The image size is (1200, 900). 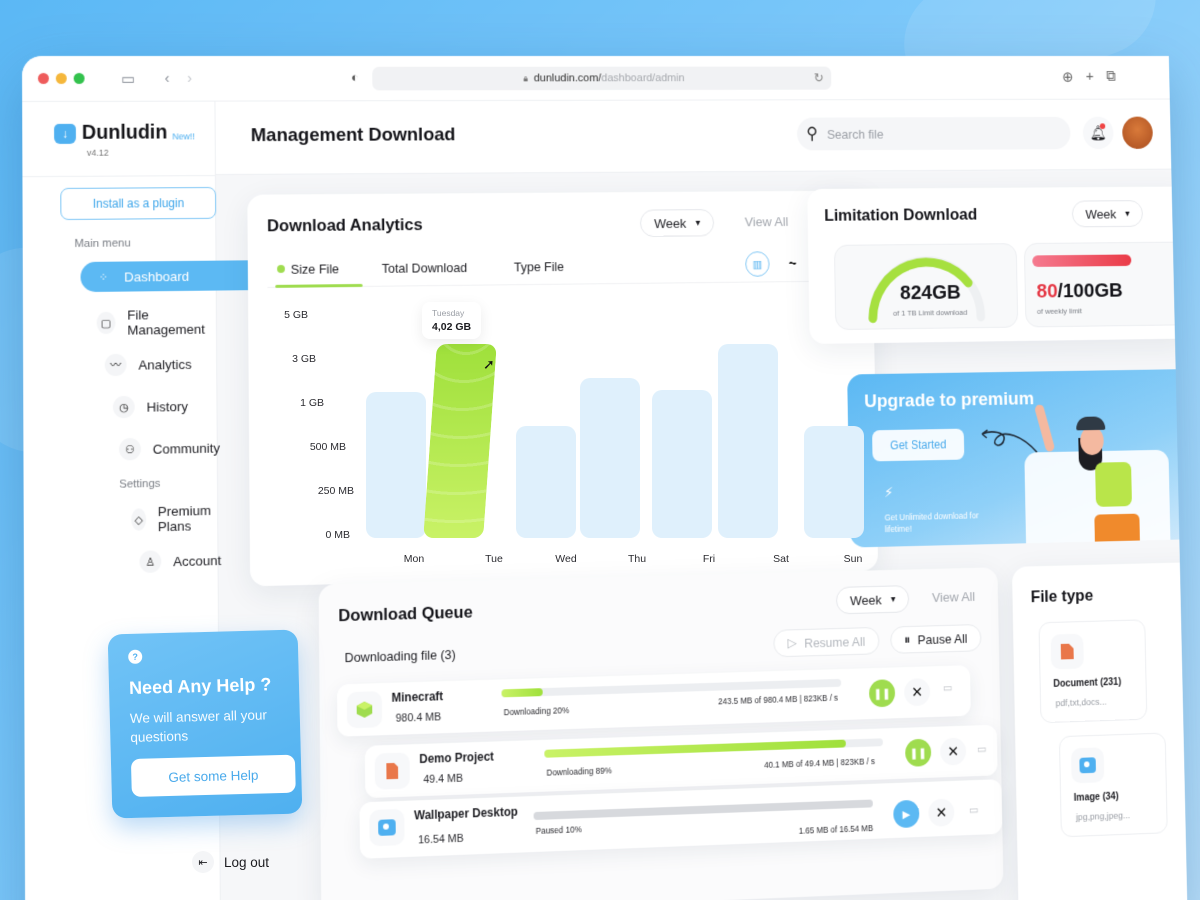 I want to click on reload-icon: ↻, so click(x=818, y=77).